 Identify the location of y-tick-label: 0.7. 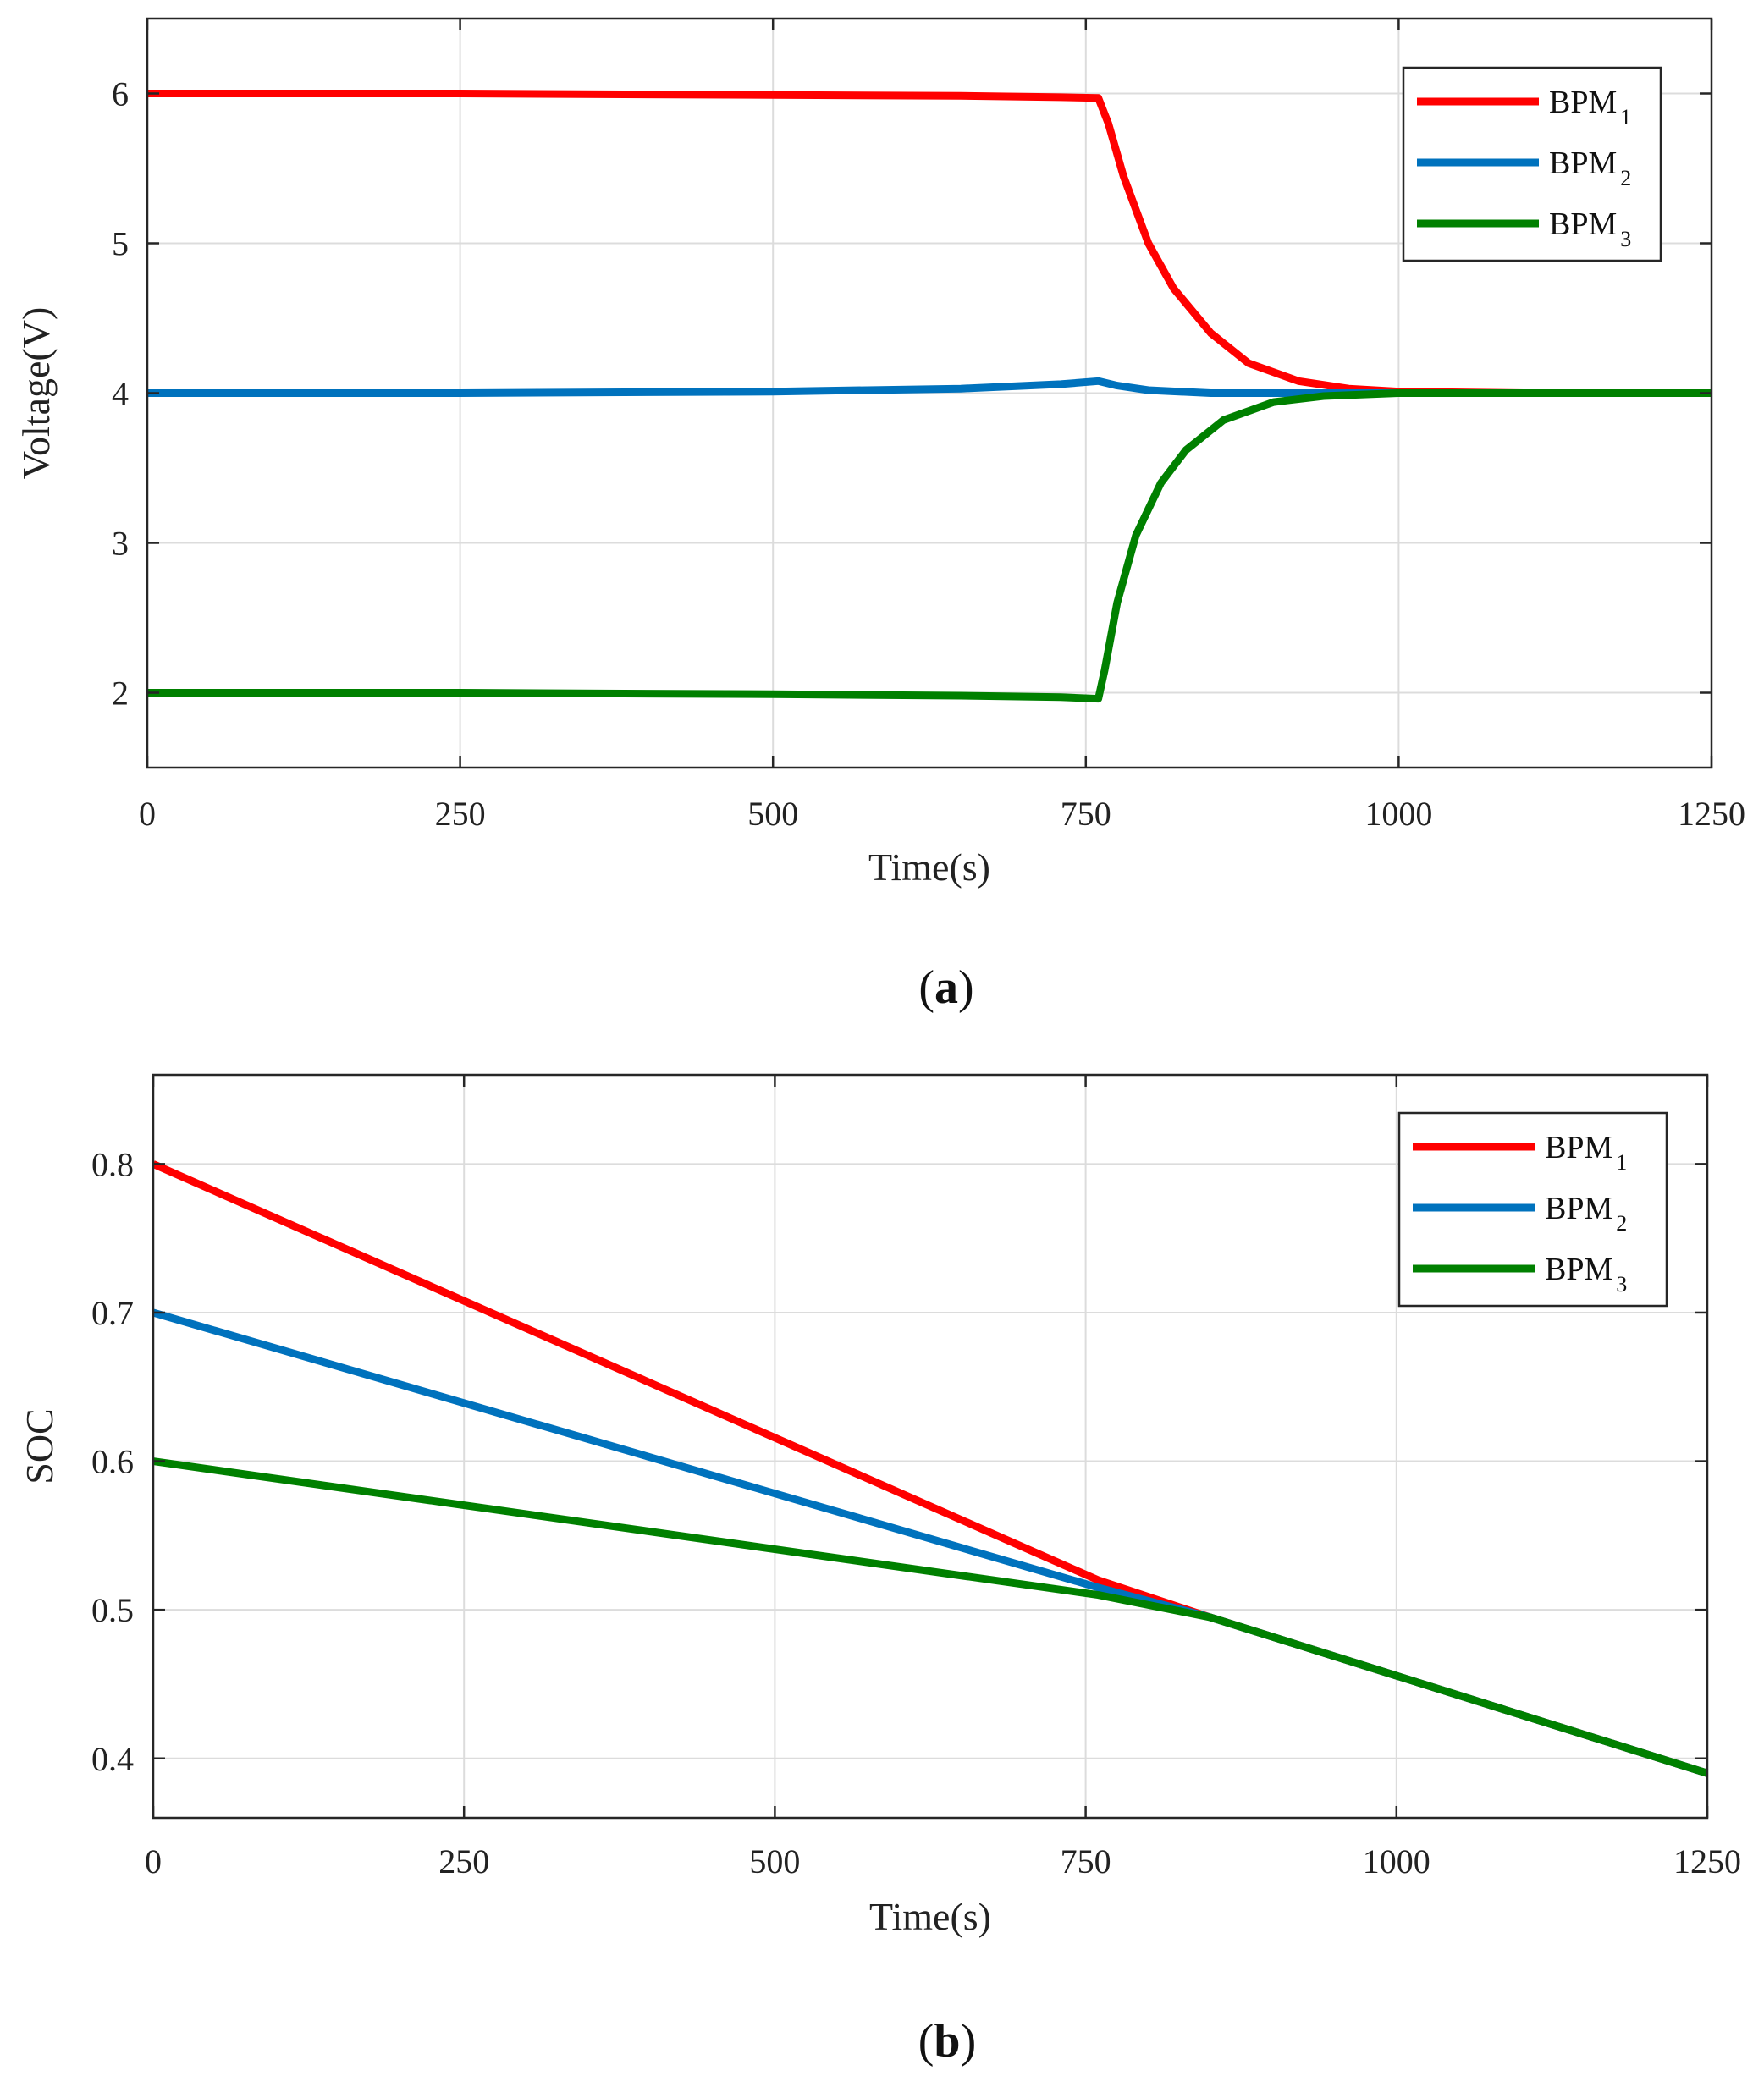
(112, 1313).